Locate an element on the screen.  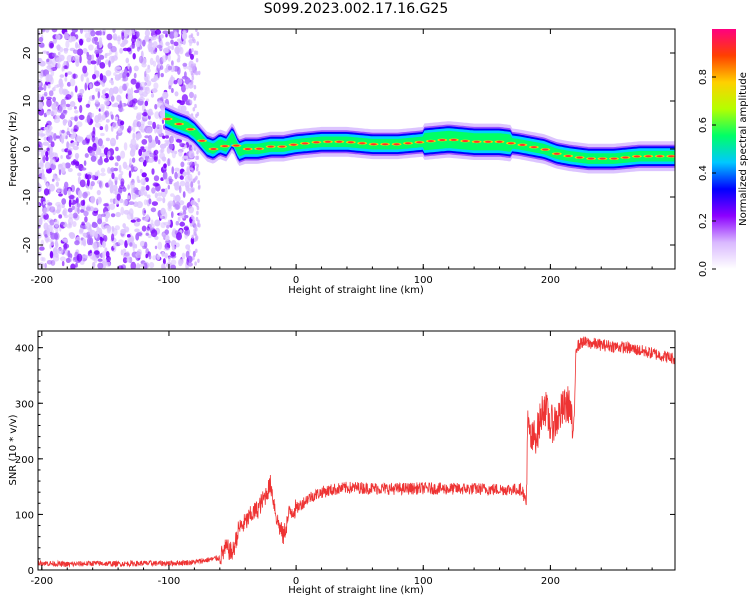
ridge-green is located at coordinates (420, 138).